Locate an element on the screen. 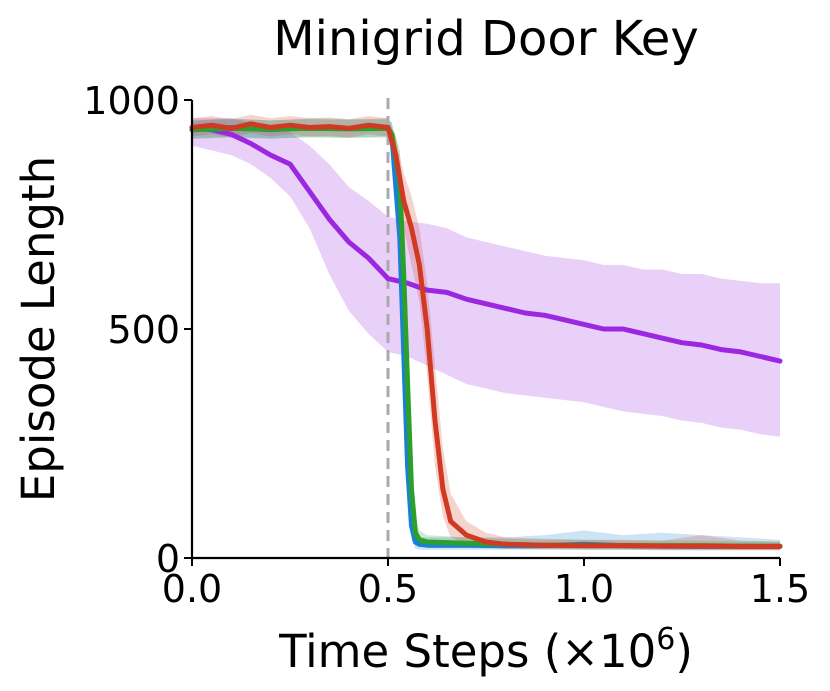 This screenshot has width=830, height=691. x-tick-label: 0.0 is located at coordinates (192, 589).